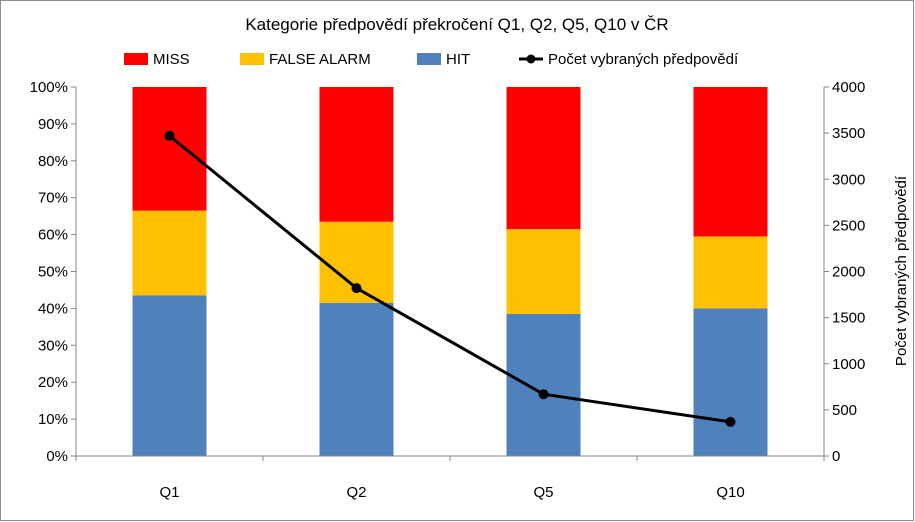  Describe the element at coordinates (169, 492) in the screenshot. I see `x-tick-label: Q1` at that location.